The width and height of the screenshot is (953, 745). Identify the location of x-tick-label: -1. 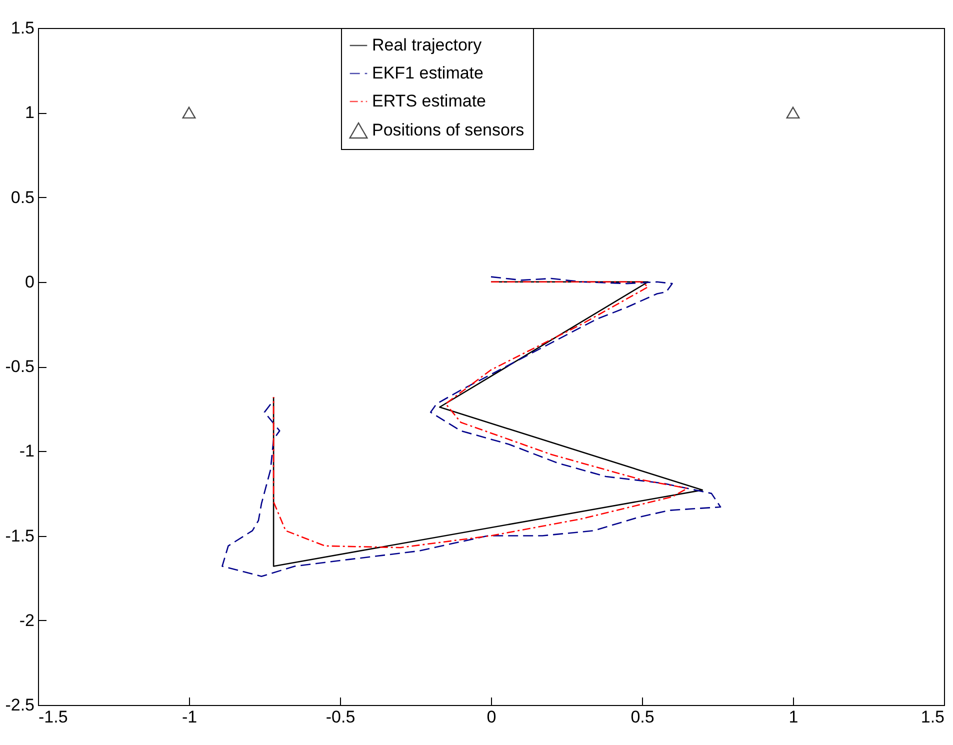
(190, 717).